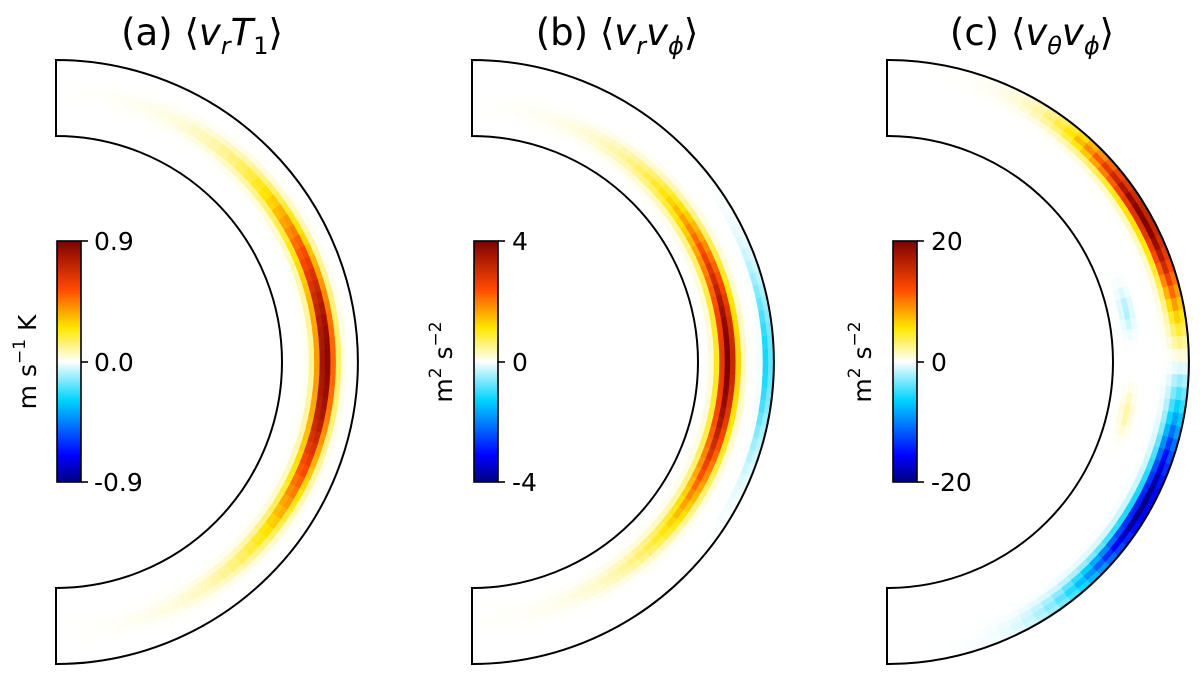 Image resolution: width=1200 pixels, height=673 pixels. Describe the element at coordinates (855, 372) in the screenshot. I see `label-part: 2` at that location.